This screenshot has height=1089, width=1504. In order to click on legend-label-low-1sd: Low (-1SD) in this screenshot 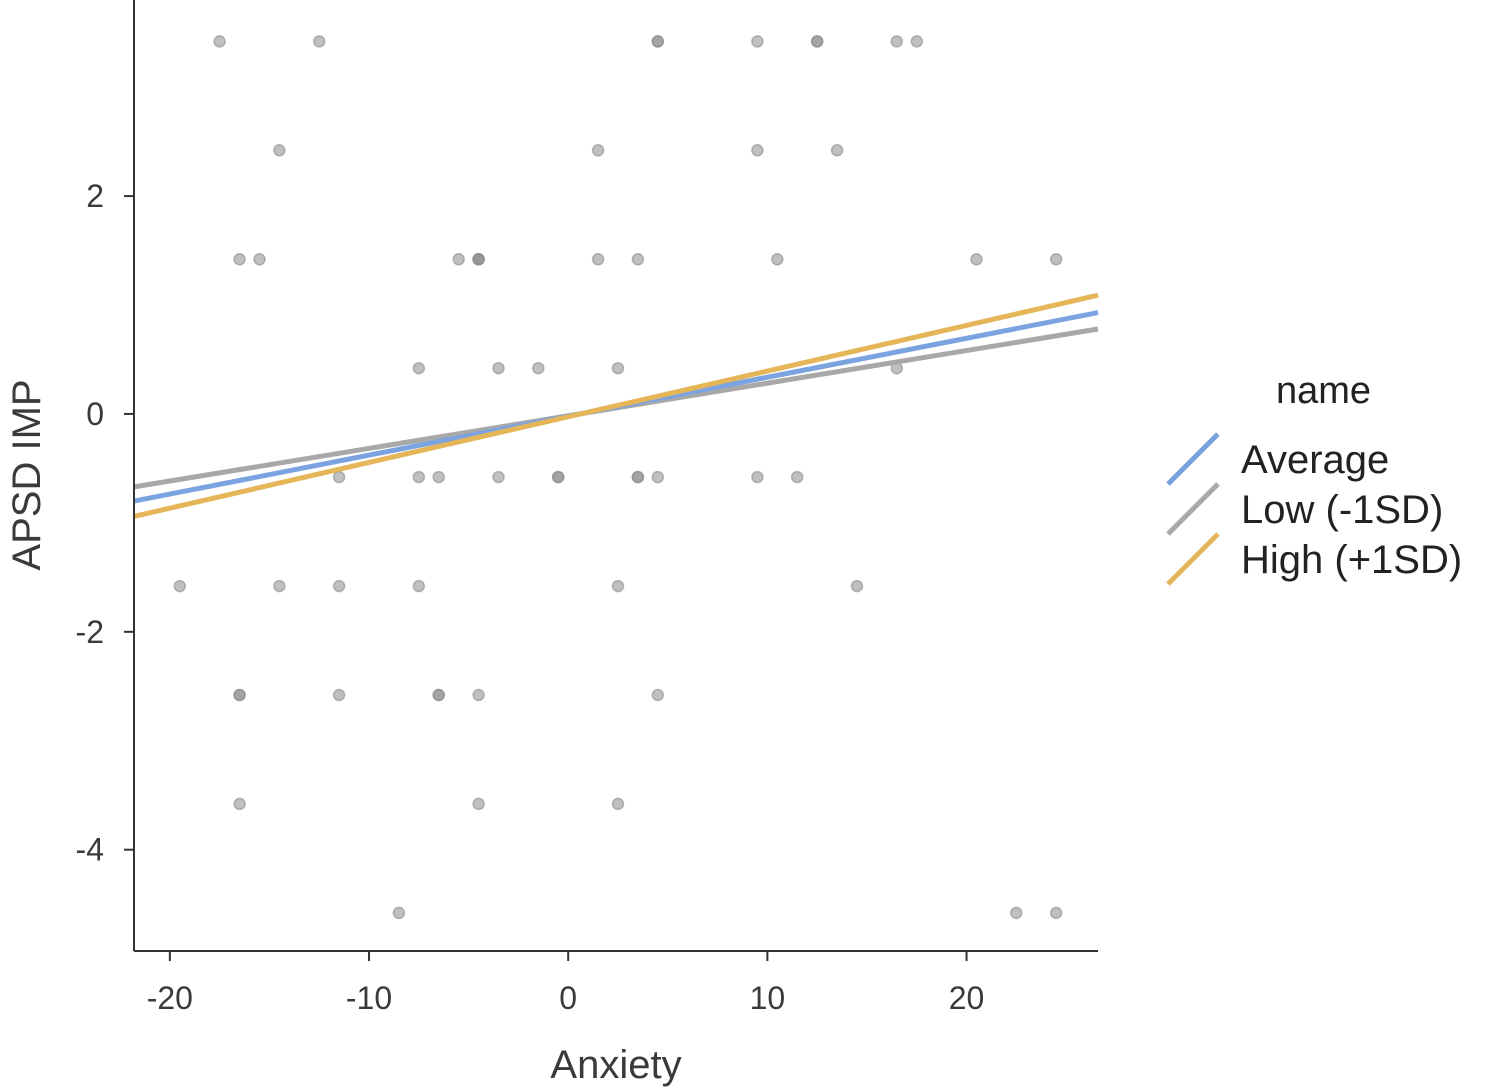, I will do `click(1342, 510)`.